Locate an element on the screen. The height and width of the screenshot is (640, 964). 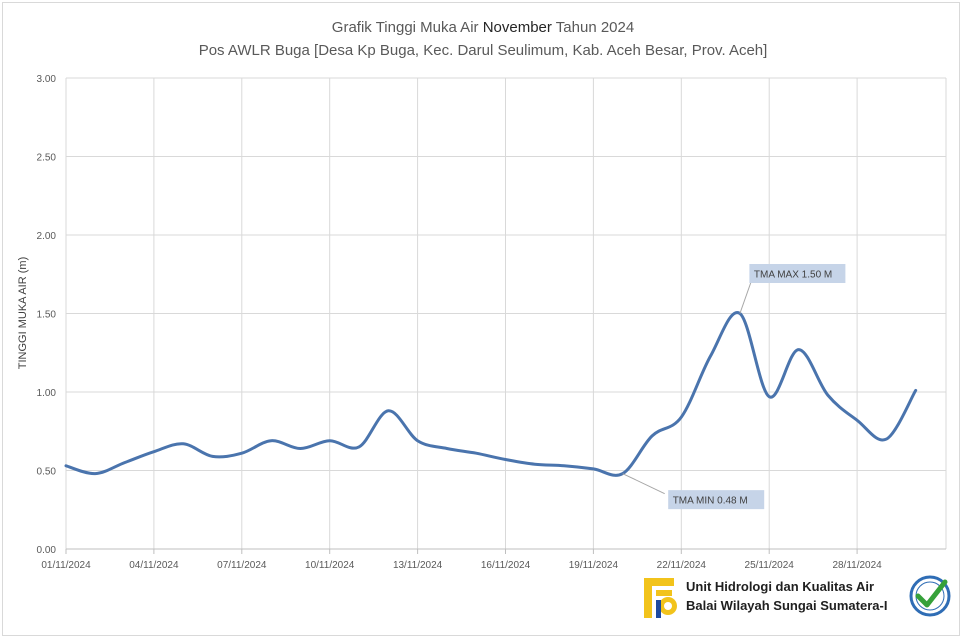
x-tick-label: 22/11/2024 is located at coordinates (682, 565).